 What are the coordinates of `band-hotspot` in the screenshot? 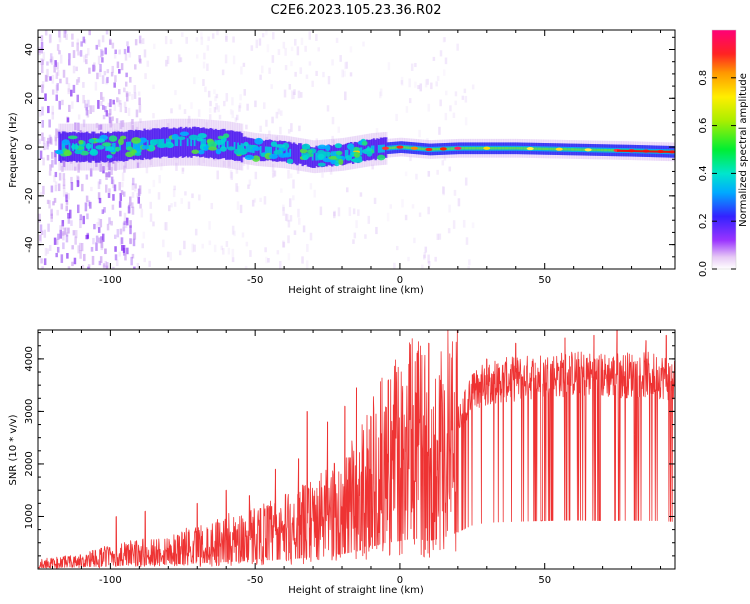 It's located at (458, 148).